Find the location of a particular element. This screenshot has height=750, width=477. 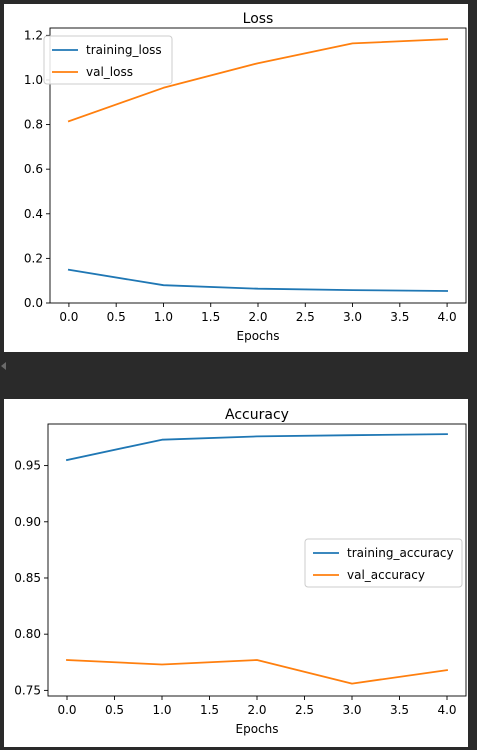

loss-series-line-training_loss is located at coordinates (258, 280).